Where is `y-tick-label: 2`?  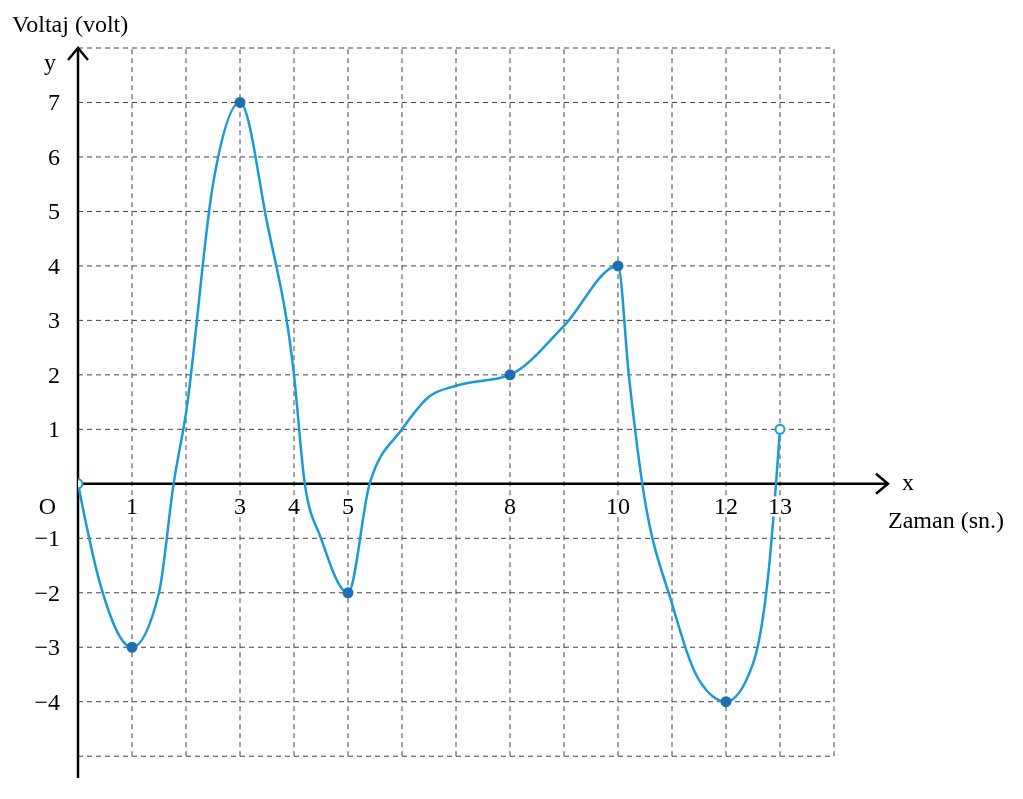 y-tick-label: 2 is located at coordinates (54, 374).